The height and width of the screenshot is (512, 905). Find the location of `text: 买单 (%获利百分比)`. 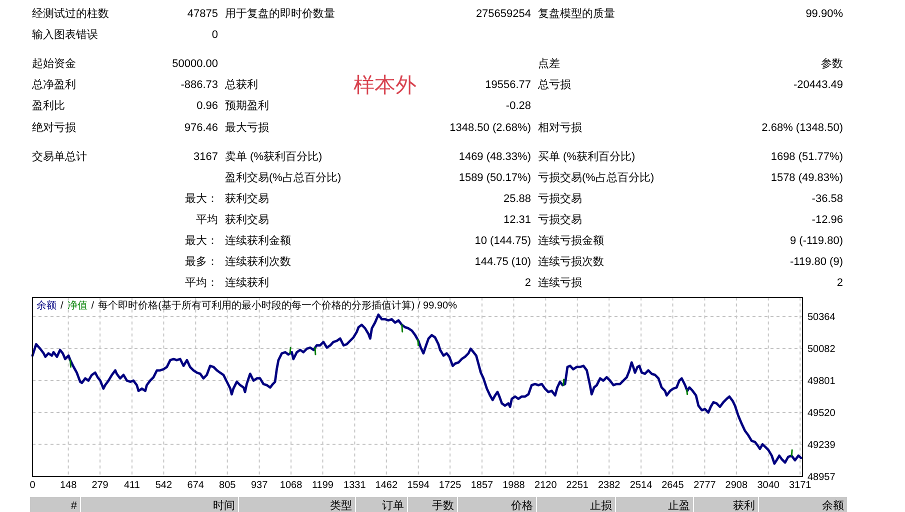

text: 买单 (%获利百分比) is located at coordinates (587, 156).